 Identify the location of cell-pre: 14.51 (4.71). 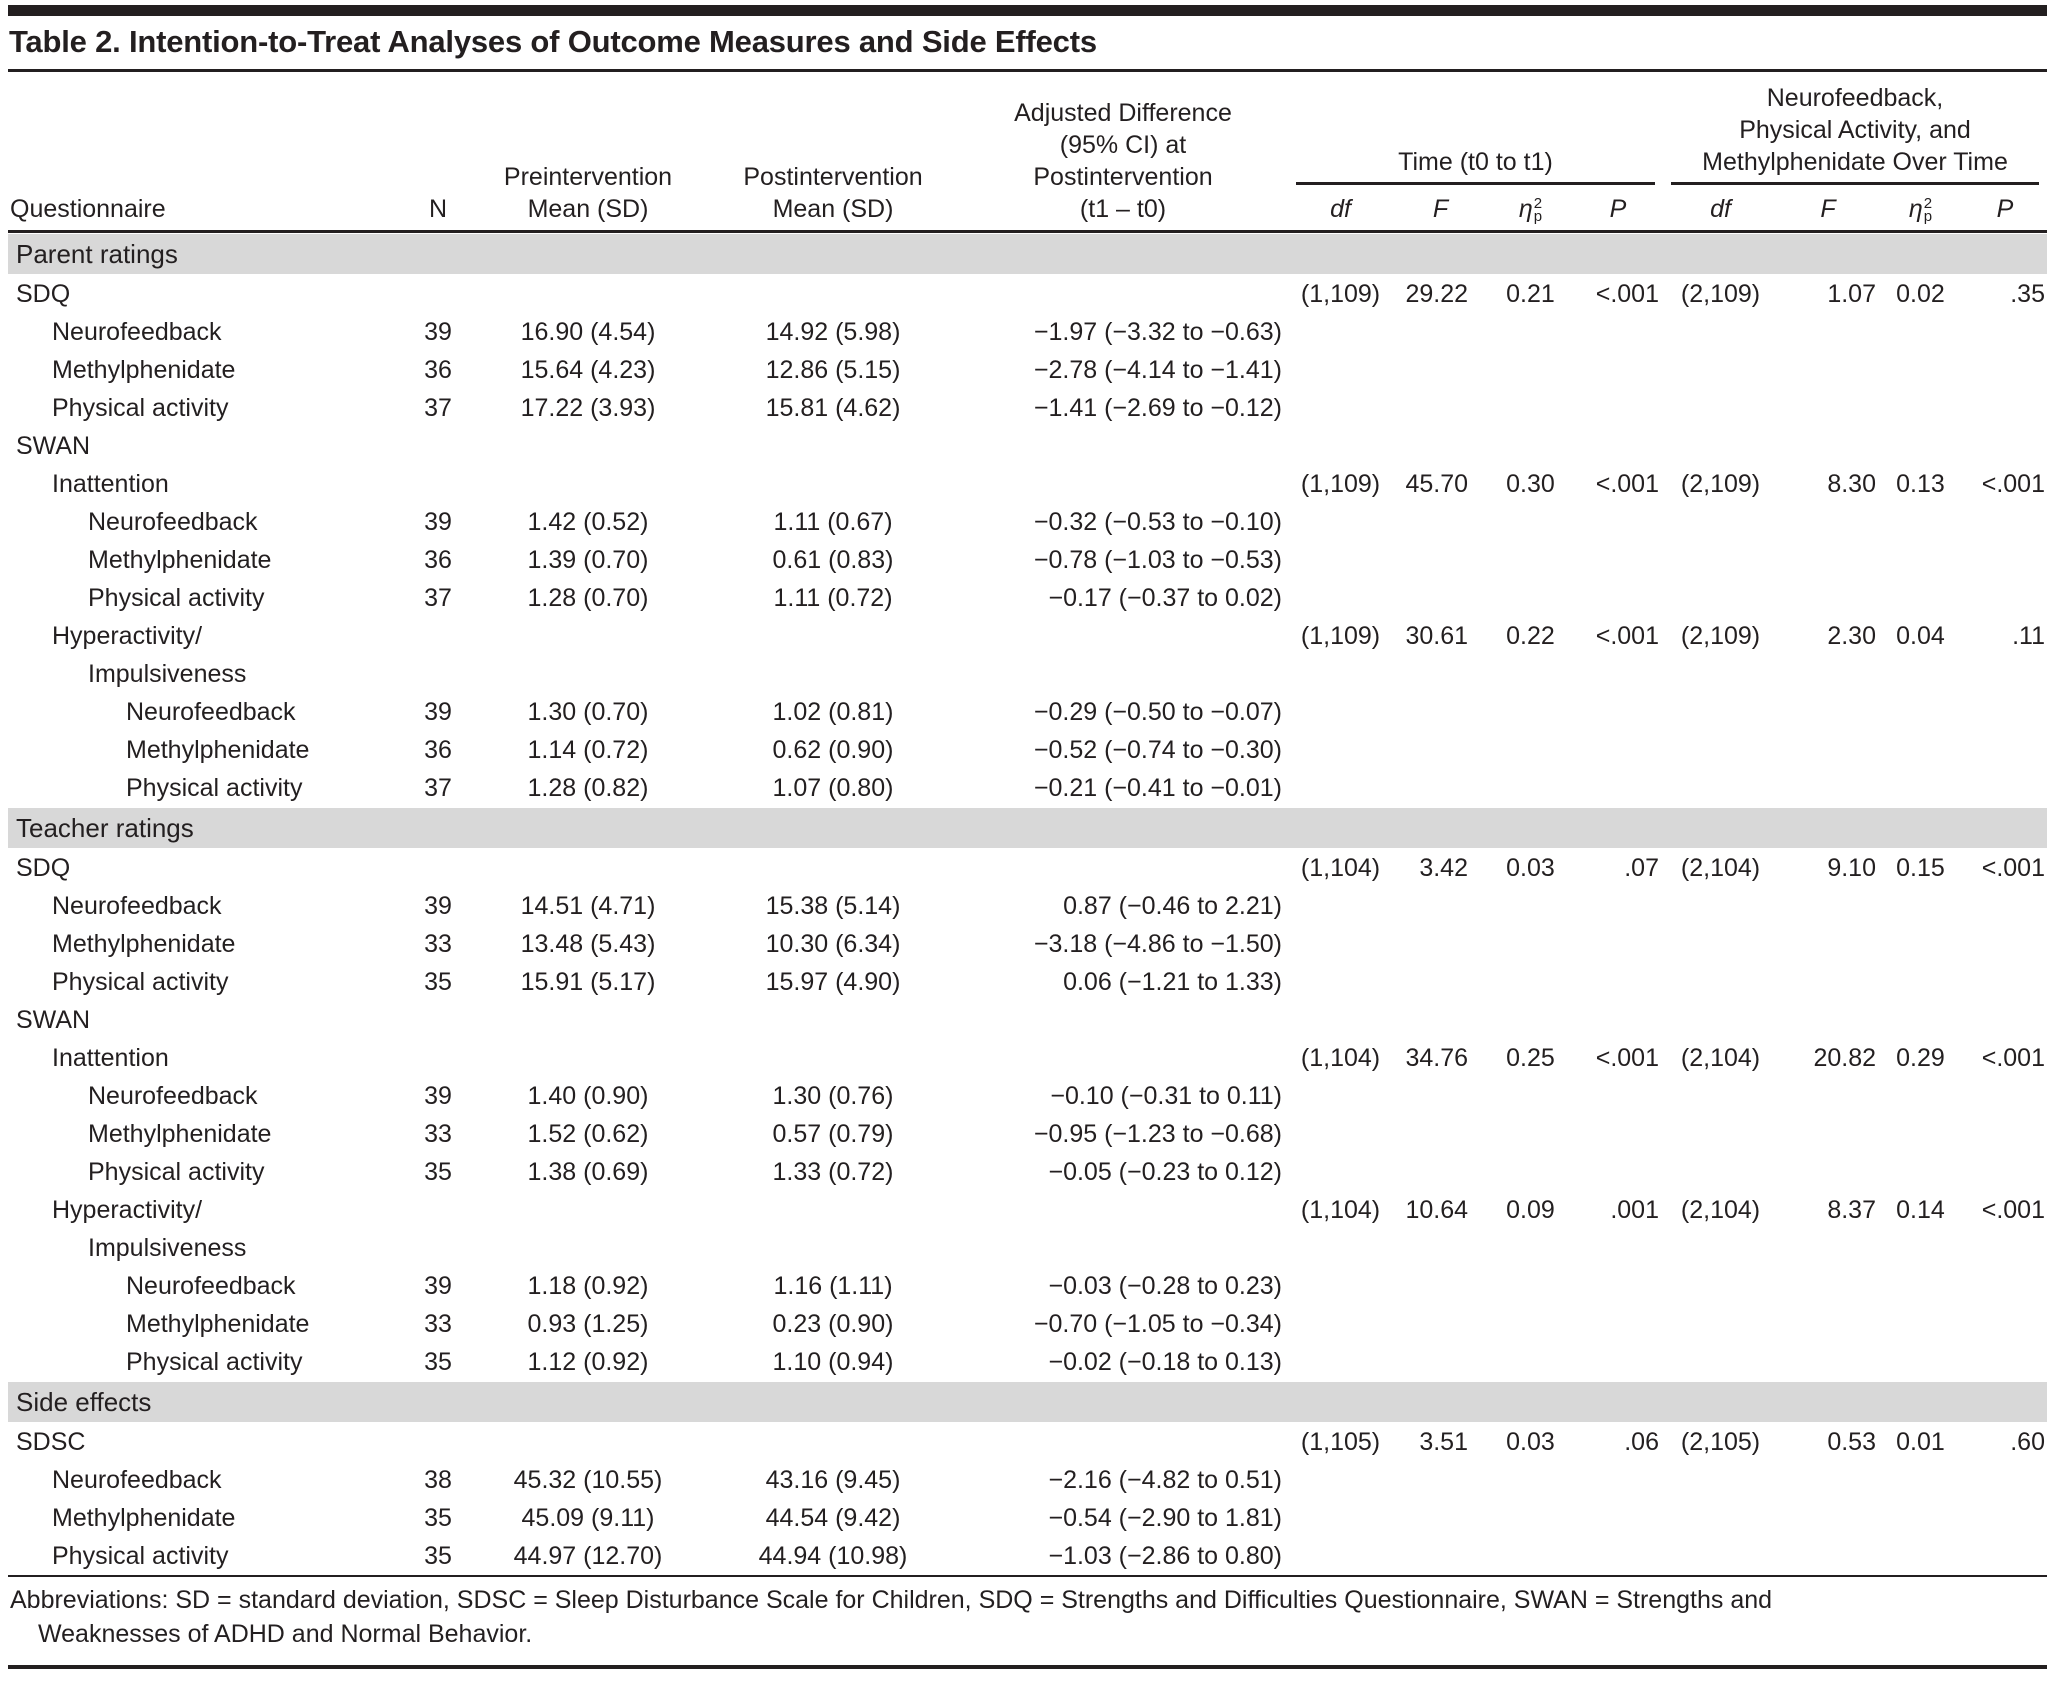
(588, 906).